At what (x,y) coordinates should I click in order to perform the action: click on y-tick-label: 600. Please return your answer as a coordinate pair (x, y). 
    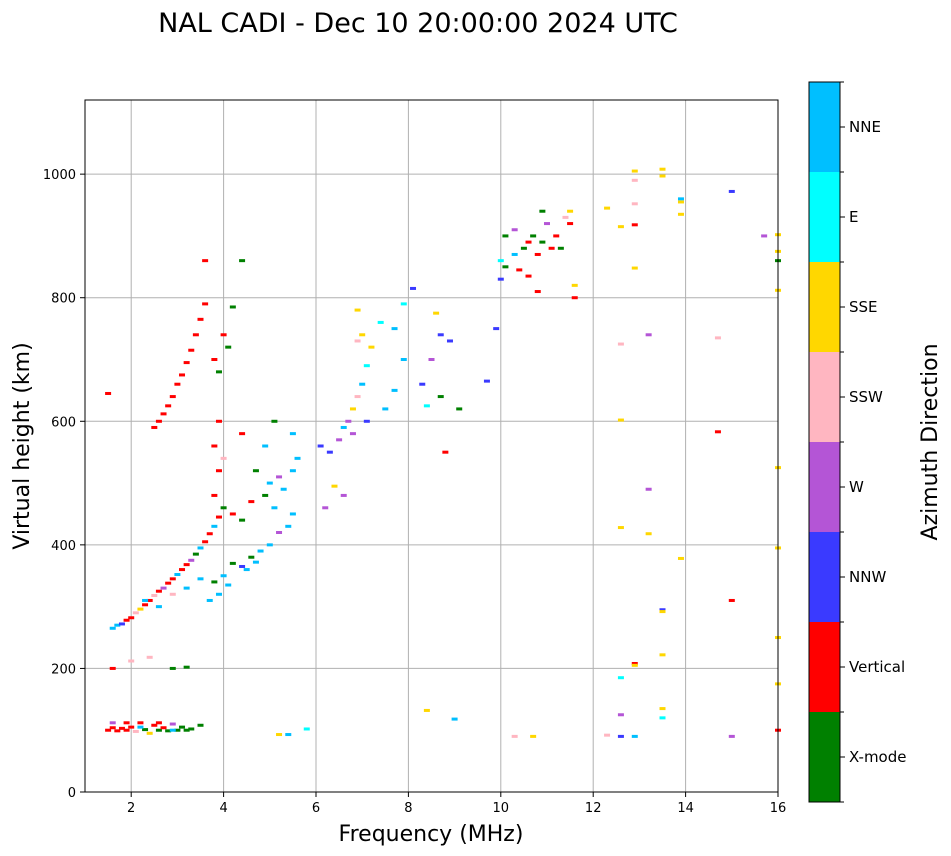
    Looking at the image, I should click on (63, 422).